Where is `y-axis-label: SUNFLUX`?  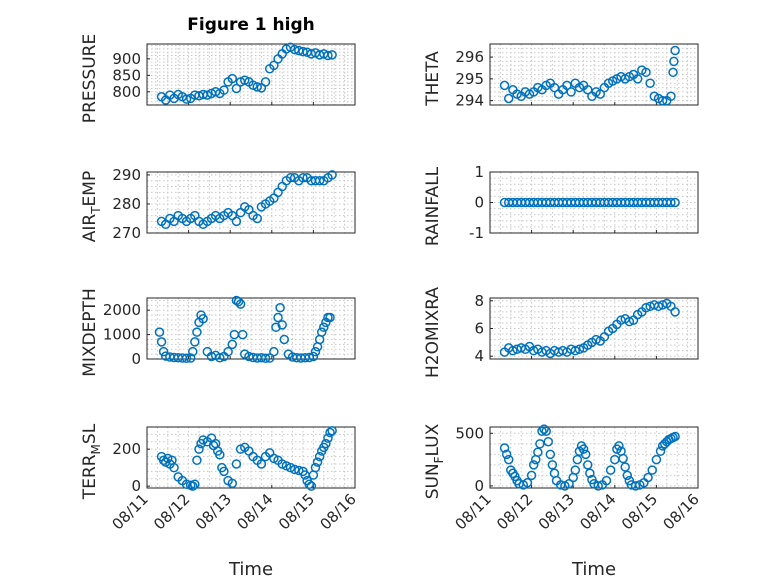 y-axis-label: SUNFLUX is located at coordinates (434, 461).